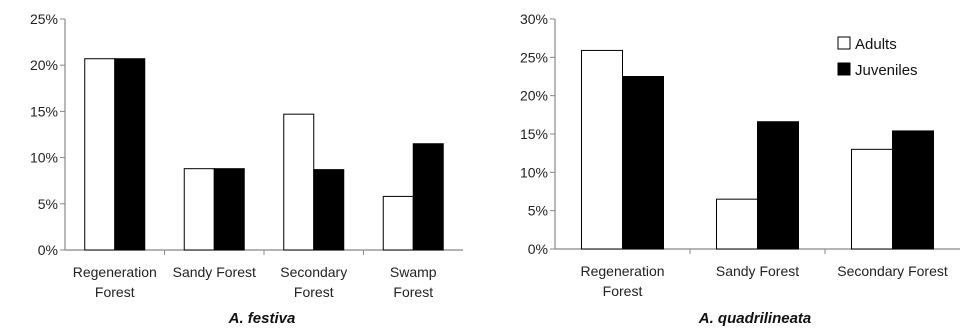 The height and width of the screenshot is (328, 966). I want to click on bar-juveniles-swamp-forest, so click(428, 197).